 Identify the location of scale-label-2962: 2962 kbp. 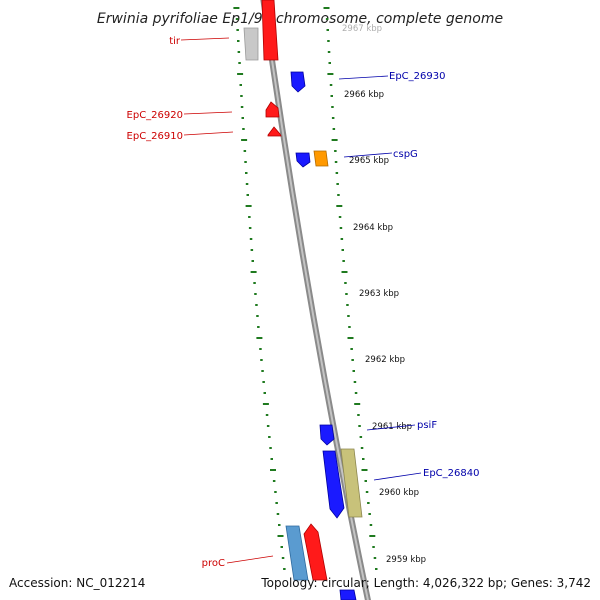
(385, 360).